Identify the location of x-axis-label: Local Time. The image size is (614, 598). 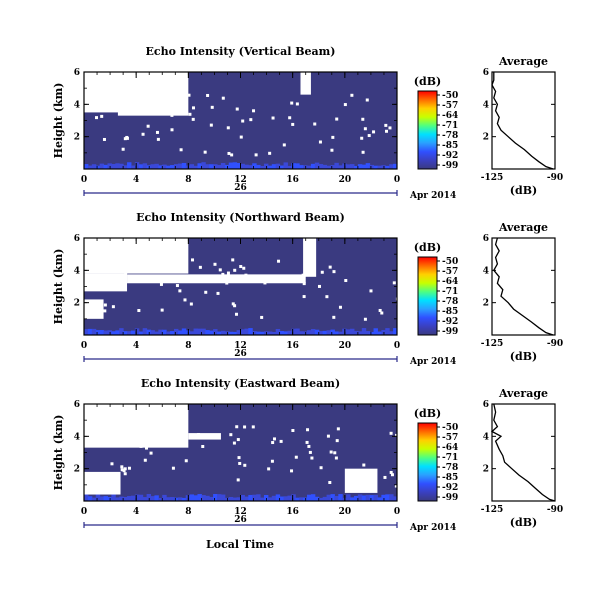
(240, 544).